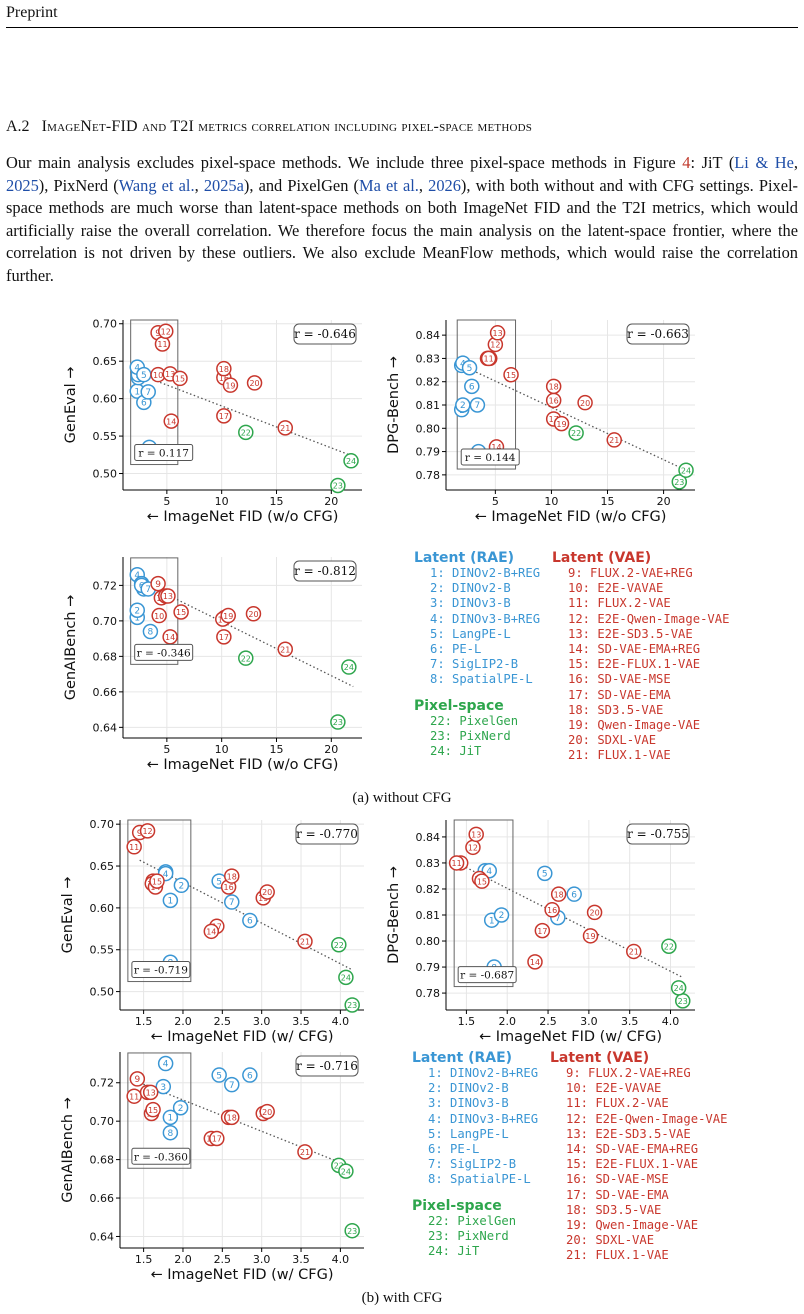  I want to click on inset-r-label: r = 0.144, so click(490, 458).